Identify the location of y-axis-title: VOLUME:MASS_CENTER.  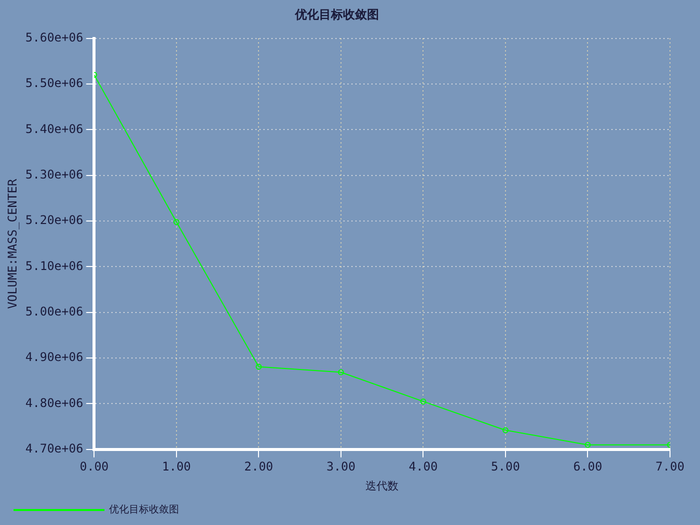
(12, 243).